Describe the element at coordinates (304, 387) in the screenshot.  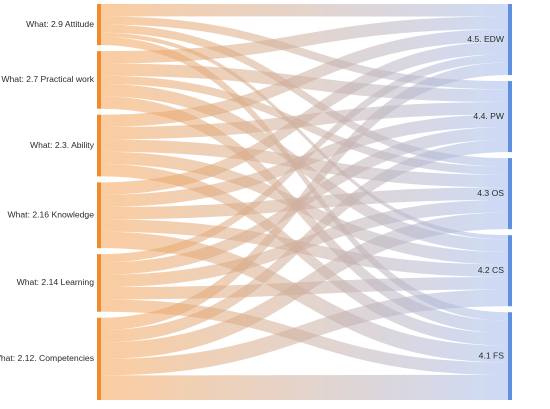
I see `flow-link-competencies-fs` at that location.